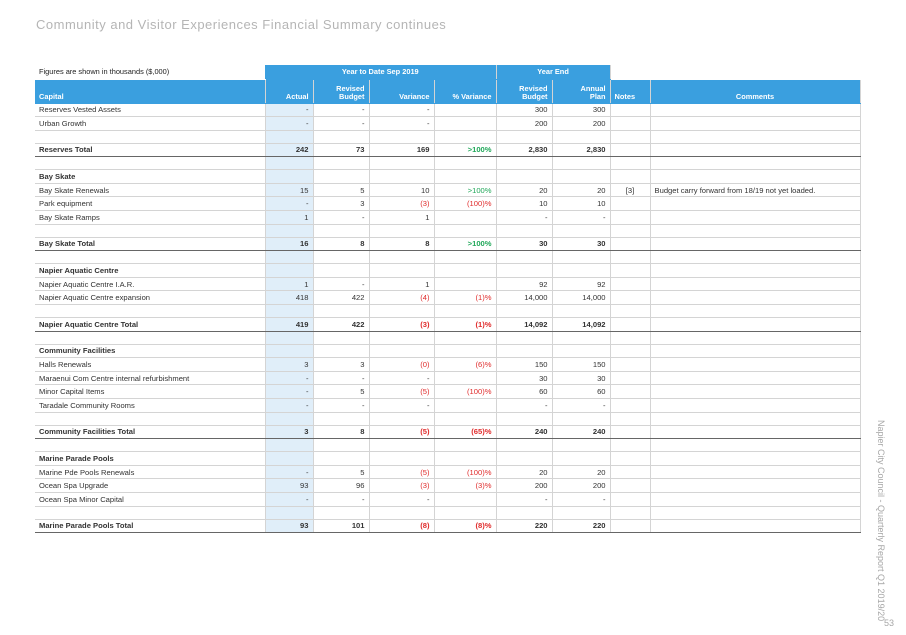  Describe the element at coordinates (465, 91) in the screenshot. I see `col-pct-variance: % Variance` at that location.